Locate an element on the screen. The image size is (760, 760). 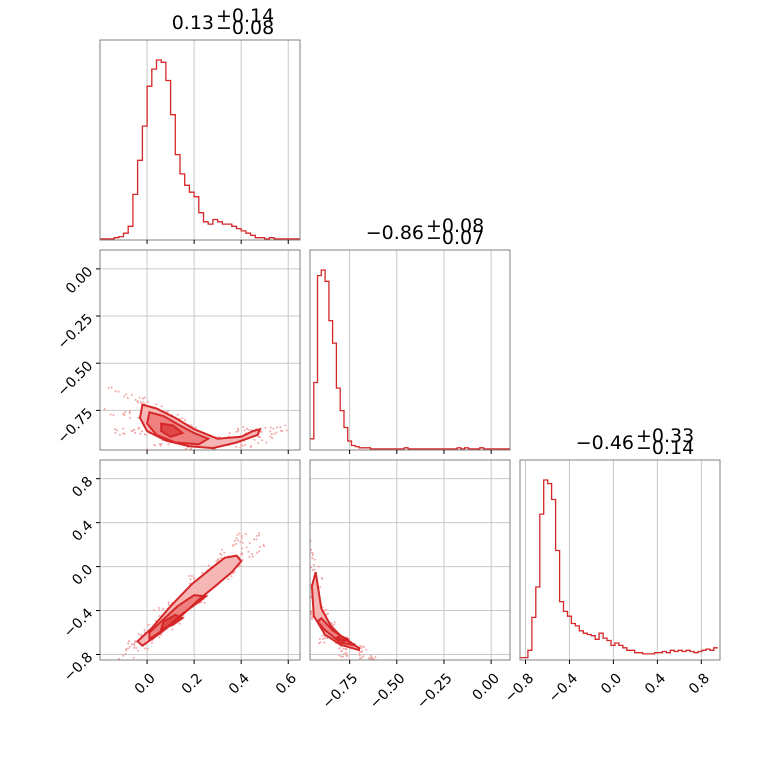
x-tick-label-2-4: 0.8 is located at coordinates (699, 683).